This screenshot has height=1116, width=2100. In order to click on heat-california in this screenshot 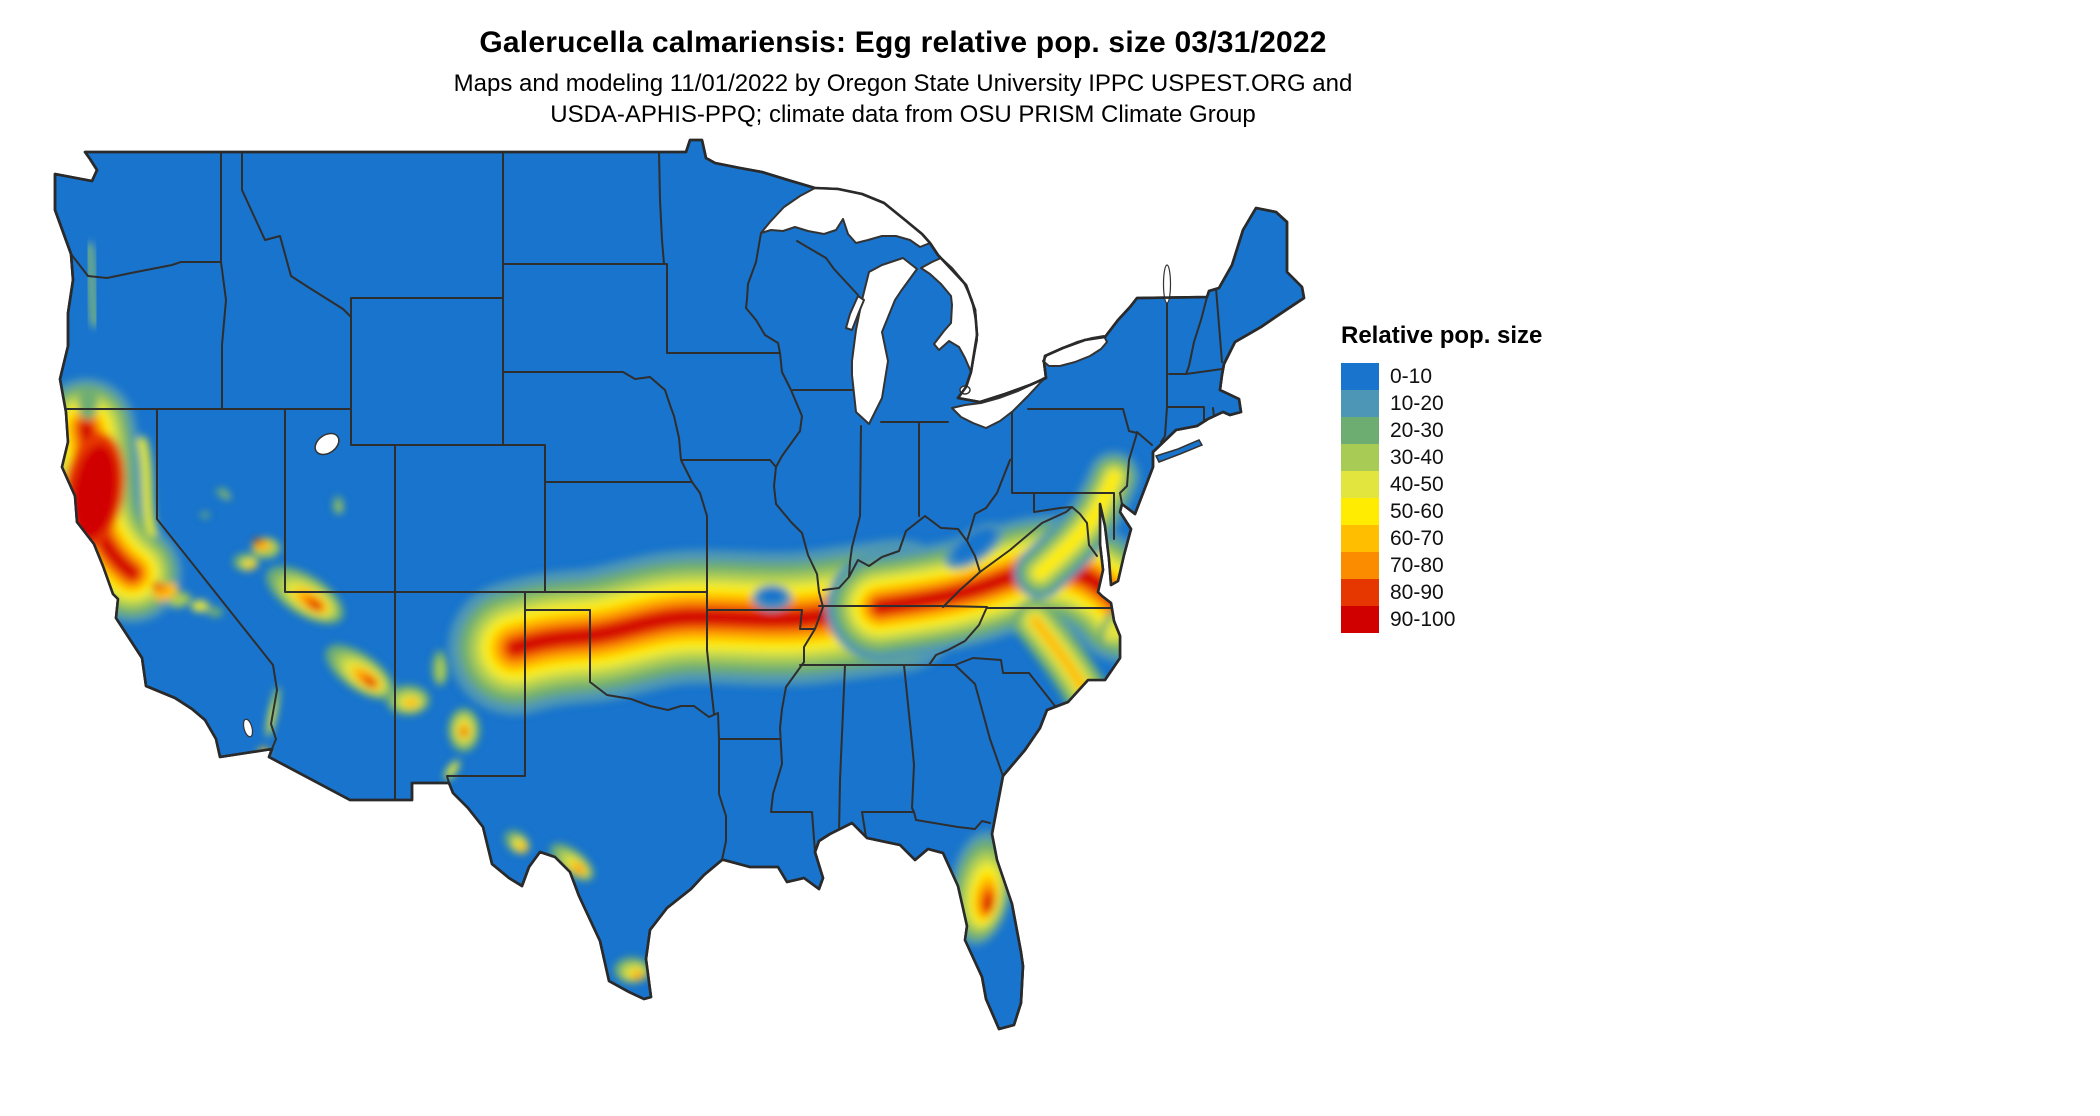, I will do `click(167, 567)`.